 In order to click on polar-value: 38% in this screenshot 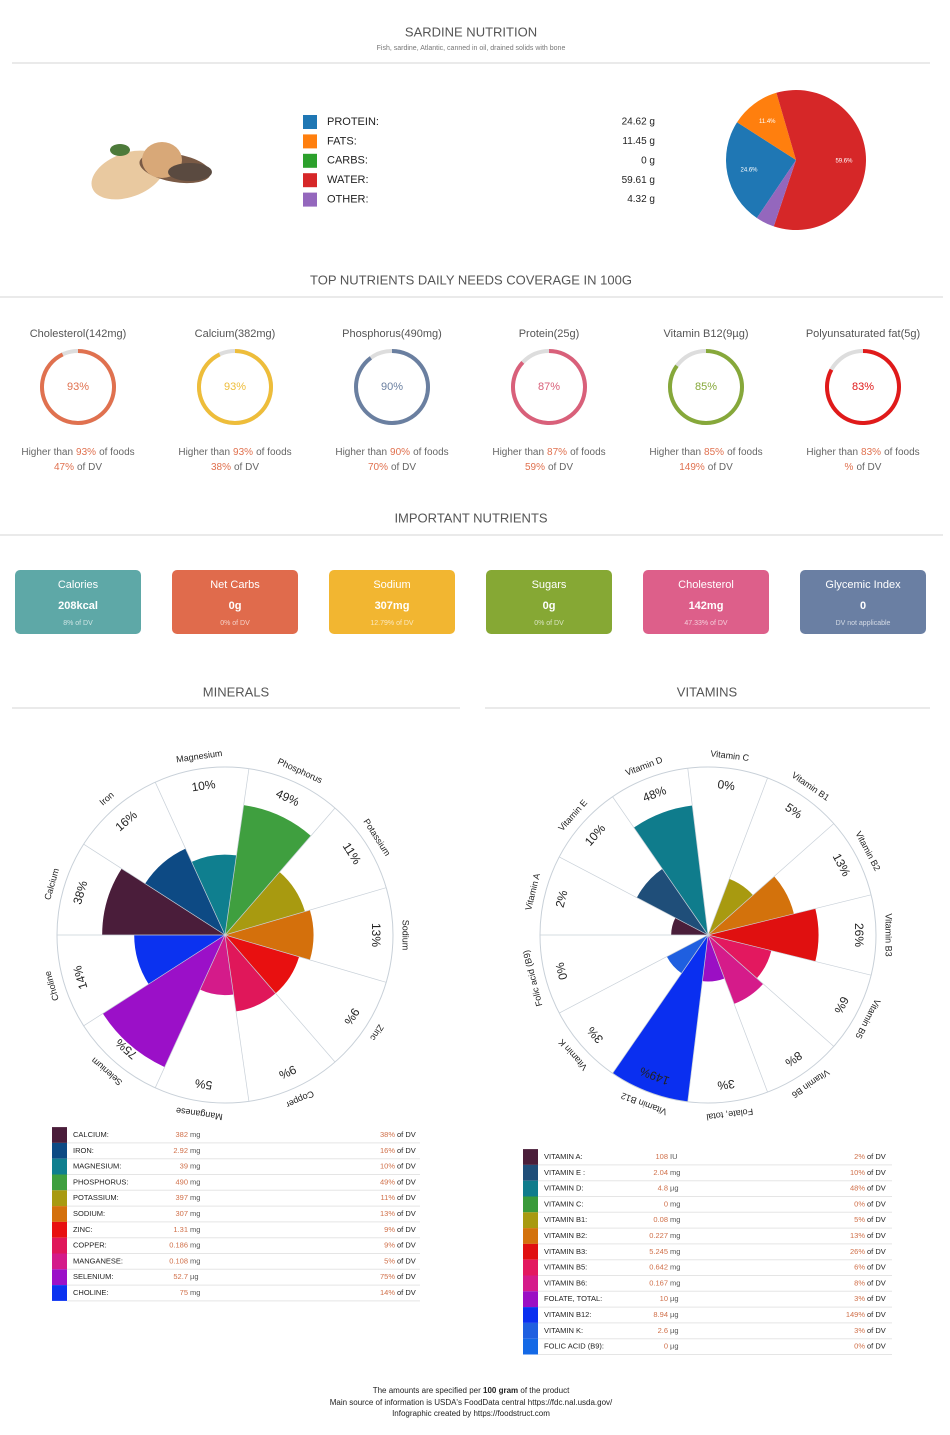, I will do `click(80, 892)`.